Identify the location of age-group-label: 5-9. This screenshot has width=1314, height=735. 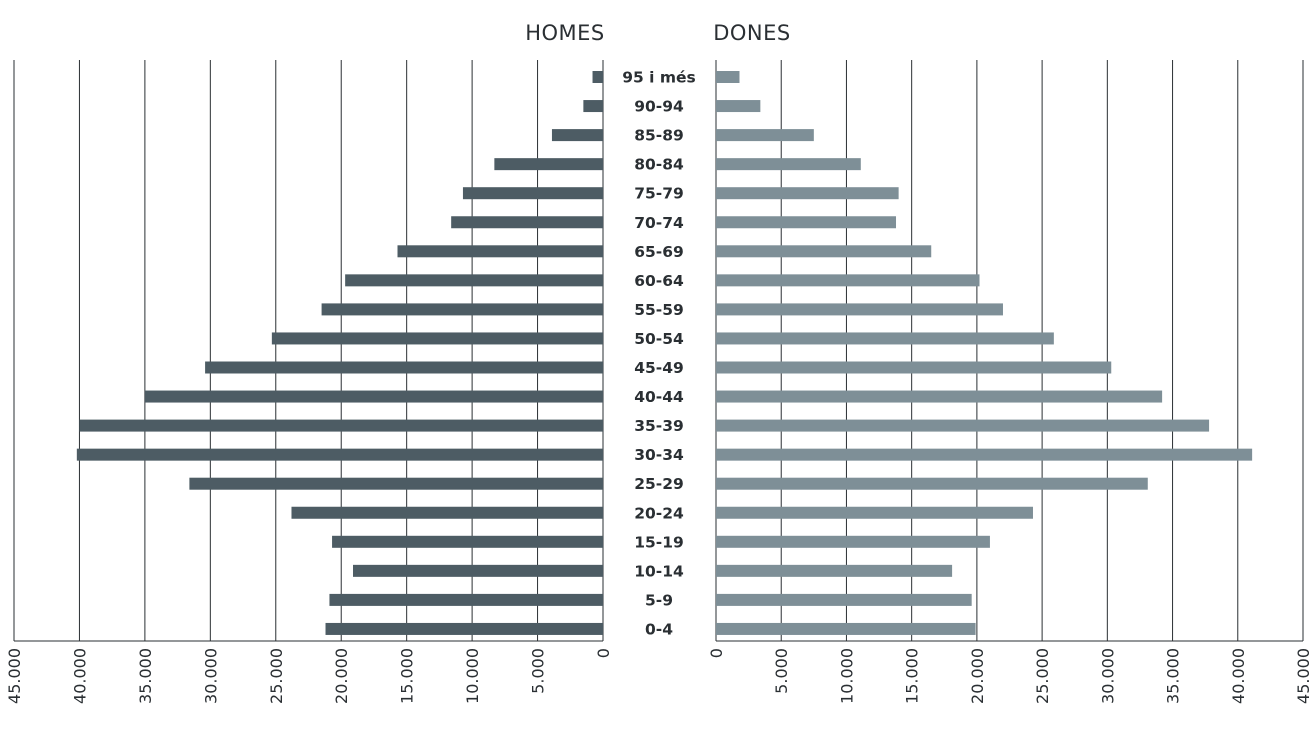
(659, 600).